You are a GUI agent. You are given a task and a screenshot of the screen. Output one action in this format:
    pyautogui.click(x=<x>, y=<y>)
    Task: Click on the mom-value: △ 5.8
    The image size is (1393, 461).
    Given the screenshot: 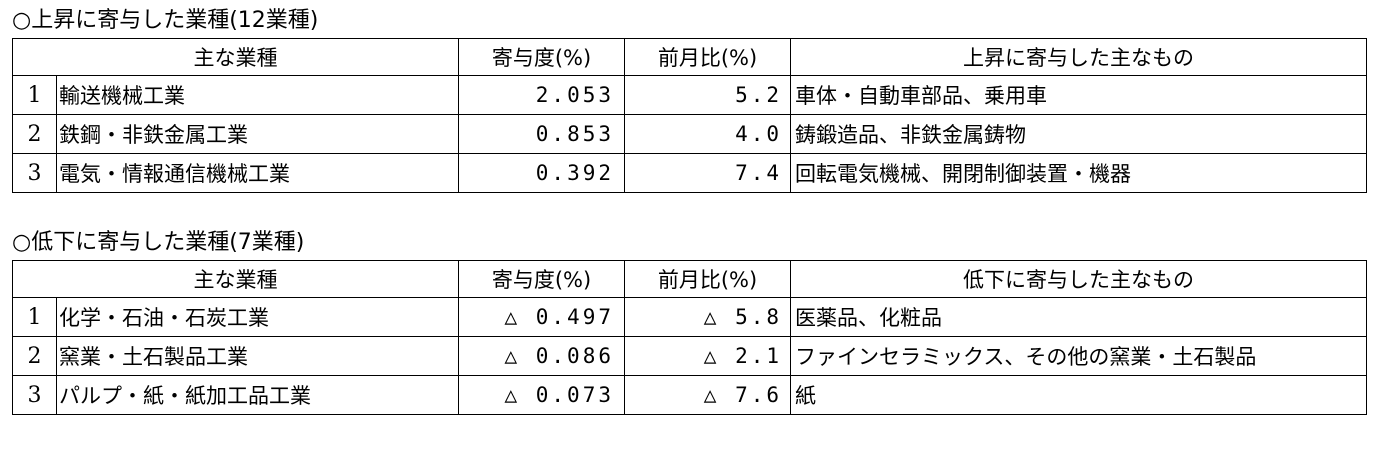 What is the action you would take?
    pyautogui.click(x=707, y=317)
    